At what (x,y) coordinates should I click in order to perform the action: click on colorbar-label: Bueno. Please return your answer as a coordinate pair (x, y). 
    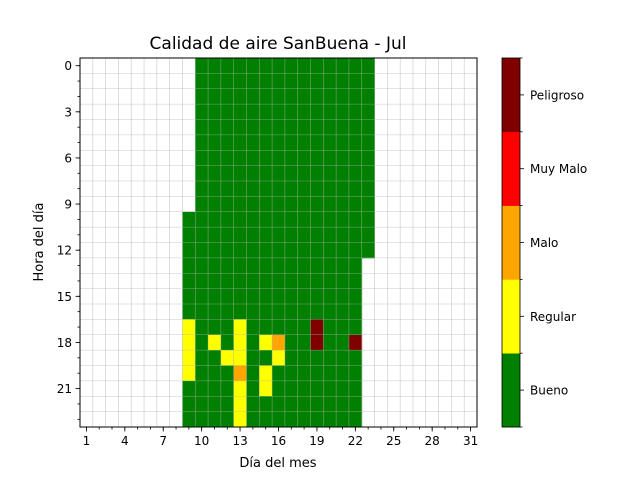
    Looking at the image, I should click on (549, 391).